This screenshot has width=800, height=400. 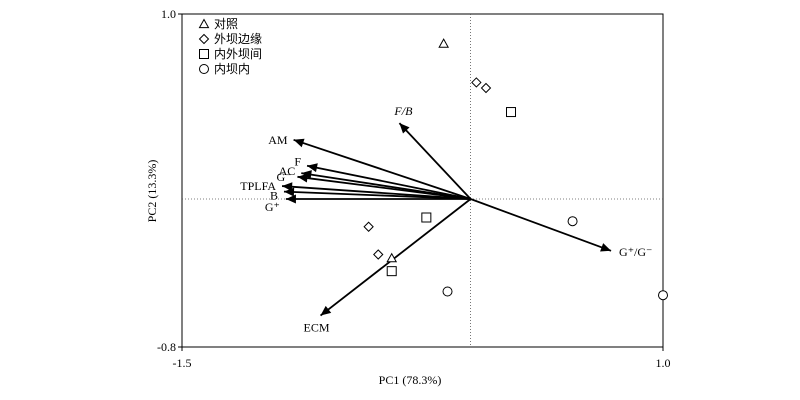 I want to click on legend-diamond-marker, so click(x=204, y=39).